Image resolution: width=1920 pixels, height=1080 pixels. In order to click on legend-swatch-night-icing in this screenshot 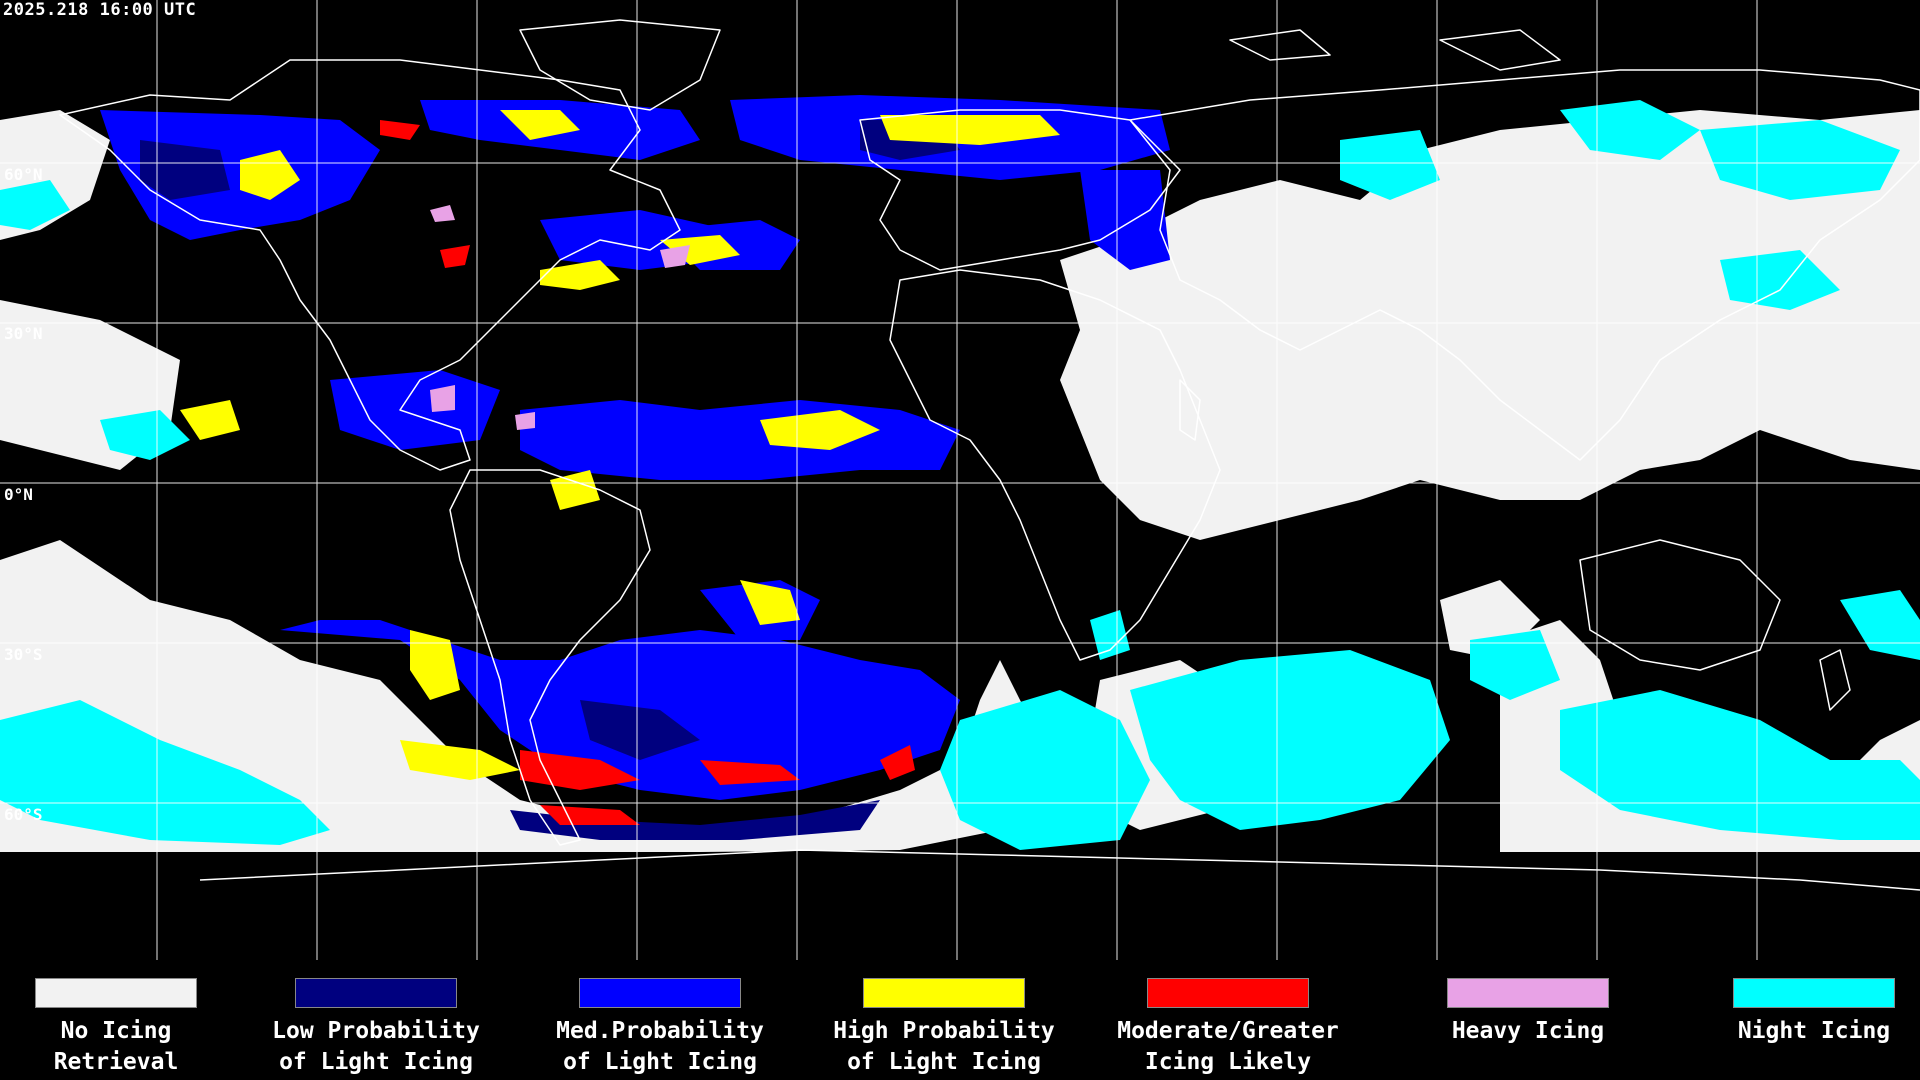, I will do `click(1814, 993)`.